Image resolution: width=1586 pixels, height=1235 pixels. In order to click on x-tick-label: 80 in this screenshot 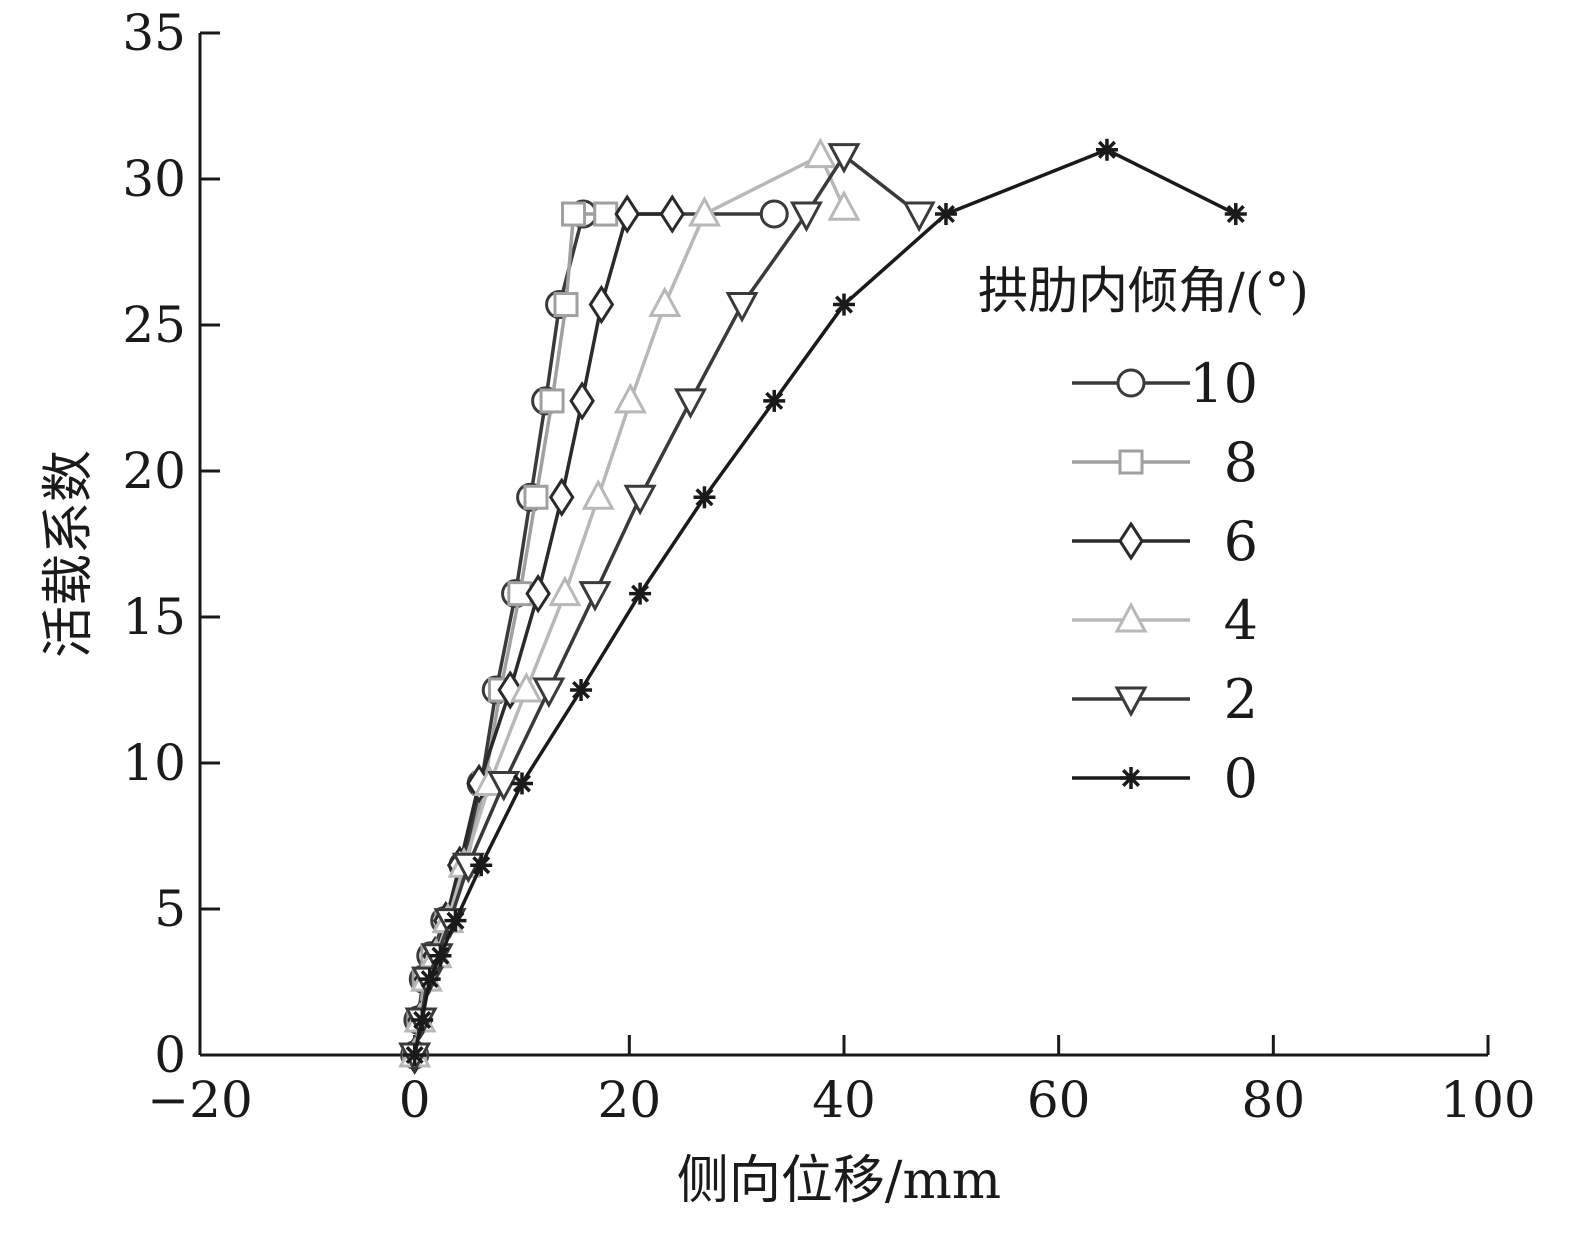, I will do `click(1274, 1100)`.